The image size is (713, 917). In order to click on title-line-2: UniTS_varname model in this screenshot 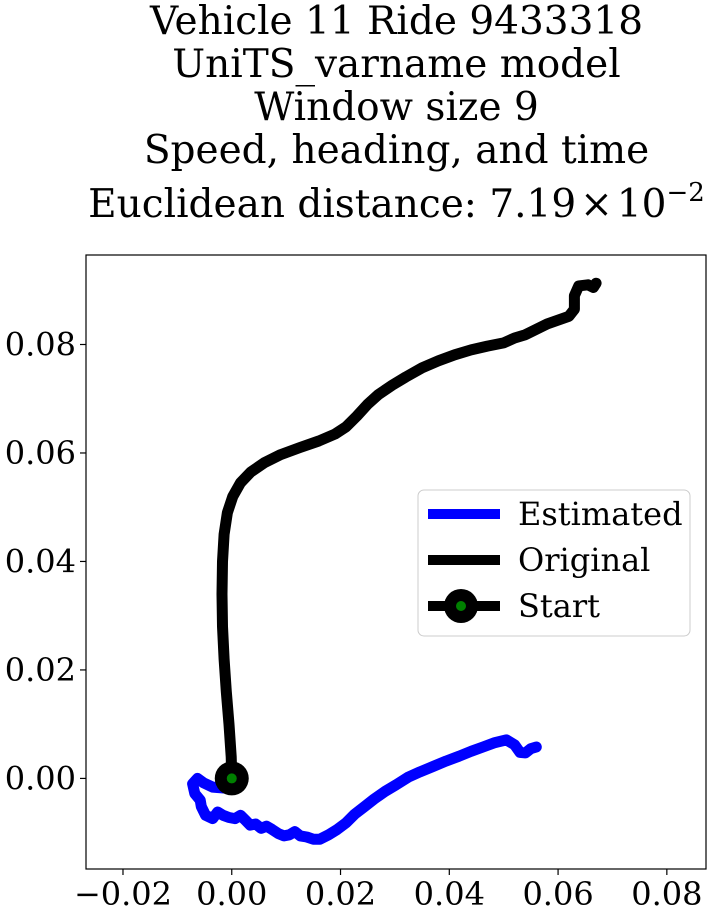, I will do `click(396, 64)`.